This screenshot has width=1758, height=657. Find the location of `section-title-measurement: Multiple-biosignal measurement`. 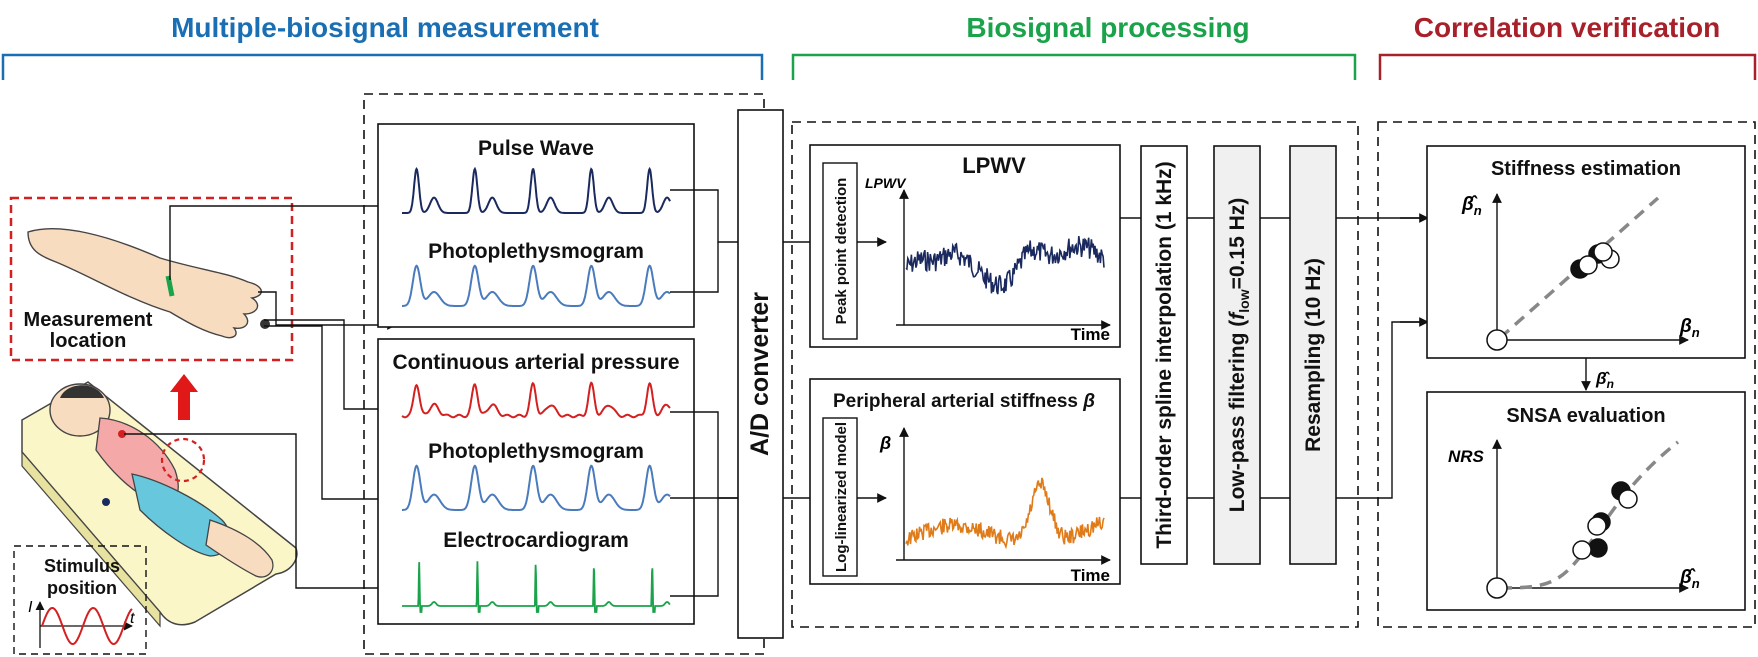

section-title-measurement: Multiple-biosignal measurement is located at coordinates (385, 27).